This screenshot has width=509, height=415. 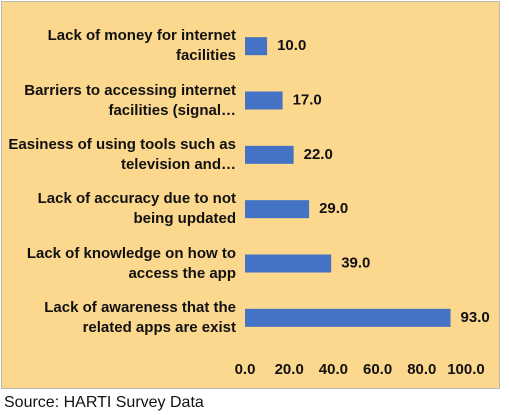 I want to click on x-tick-label: 0.0, so click(x=245, y=369).